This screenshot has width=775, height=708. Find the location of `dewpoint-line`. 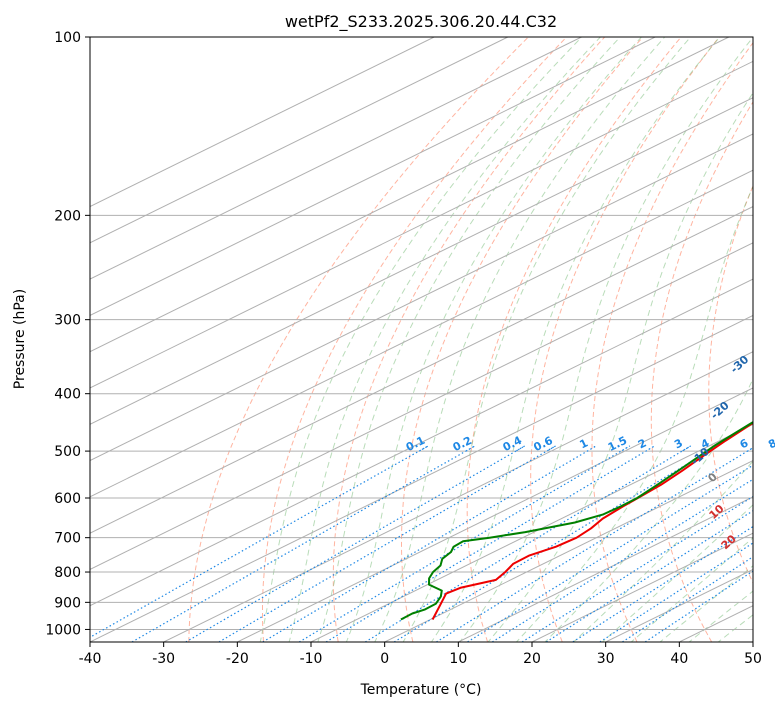

dewpoint-line is located at coordinates (576, 521).